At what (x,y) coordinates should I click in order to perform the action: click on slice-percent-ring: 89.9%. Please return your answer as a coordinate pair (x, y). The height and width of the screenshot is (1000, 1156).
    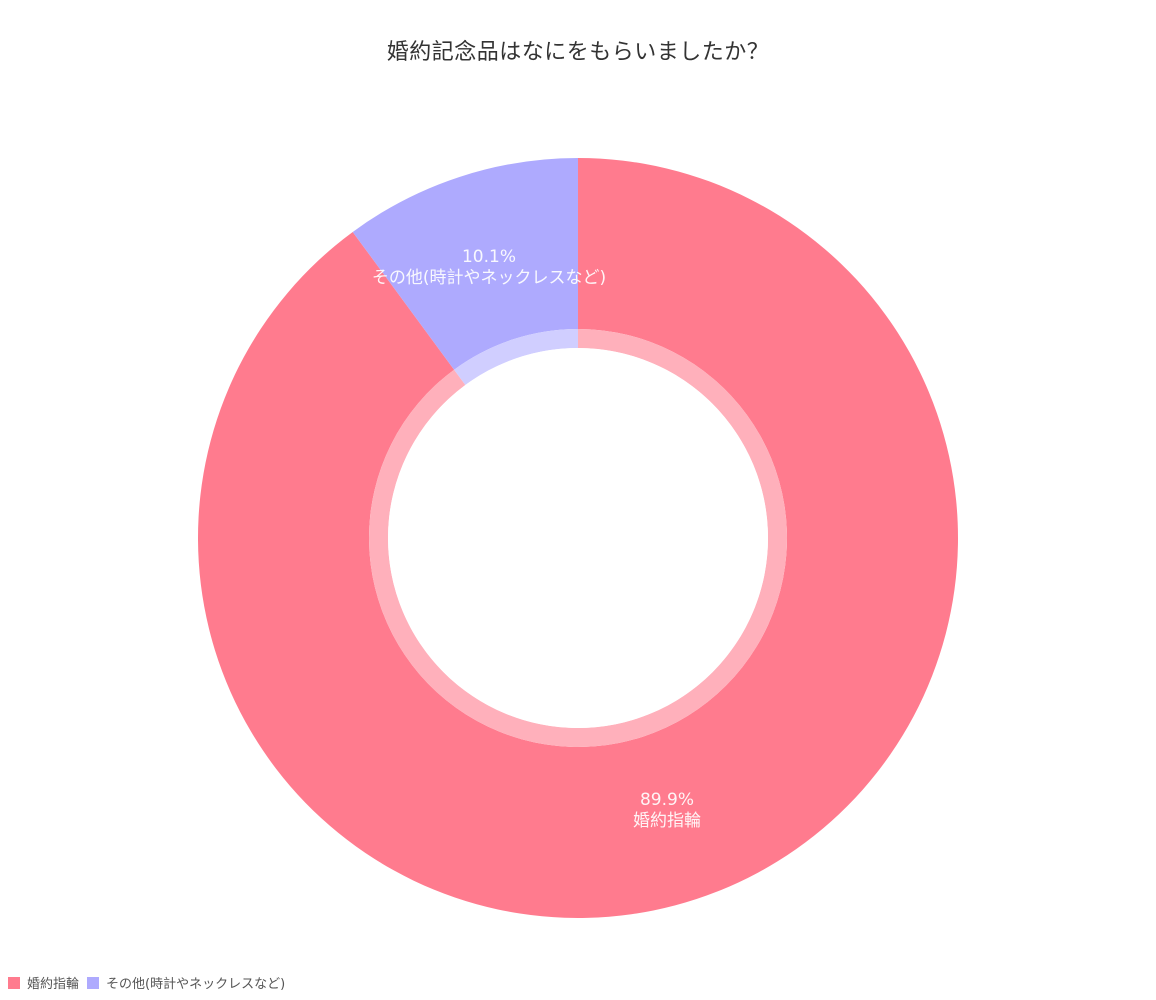
    Looking at the image, I should click on (666, 800).